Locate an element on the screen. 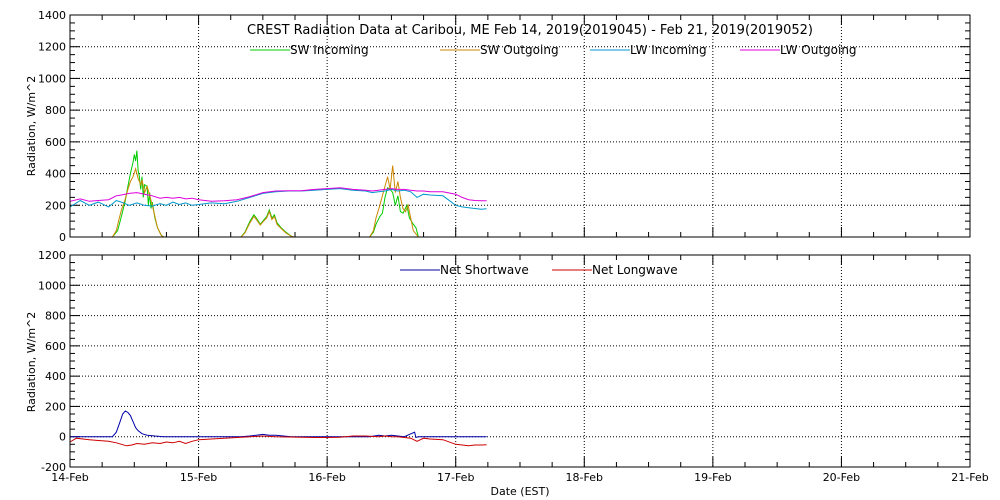 This screenshot has width=1000, height=500. legend-label: LW Outgoing is located at coordinates (818, 50).